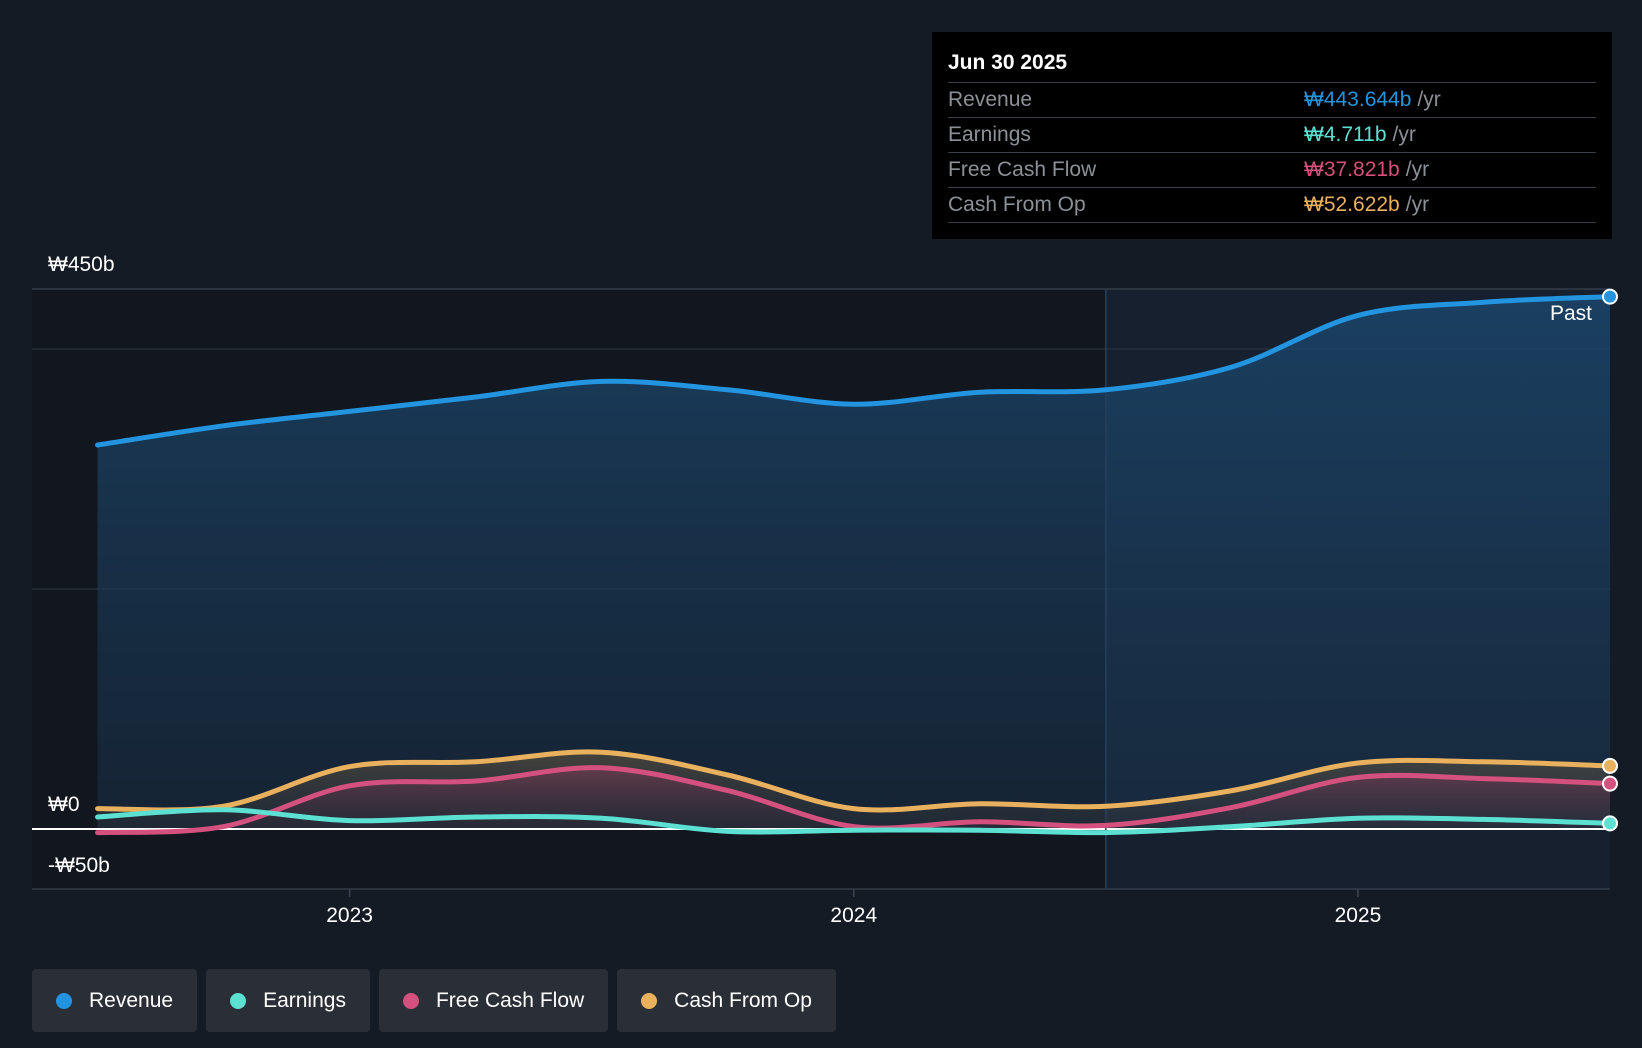  Describe the element at coordinates (854, 371) in the screenshot. I see `revenue-line` at that location.